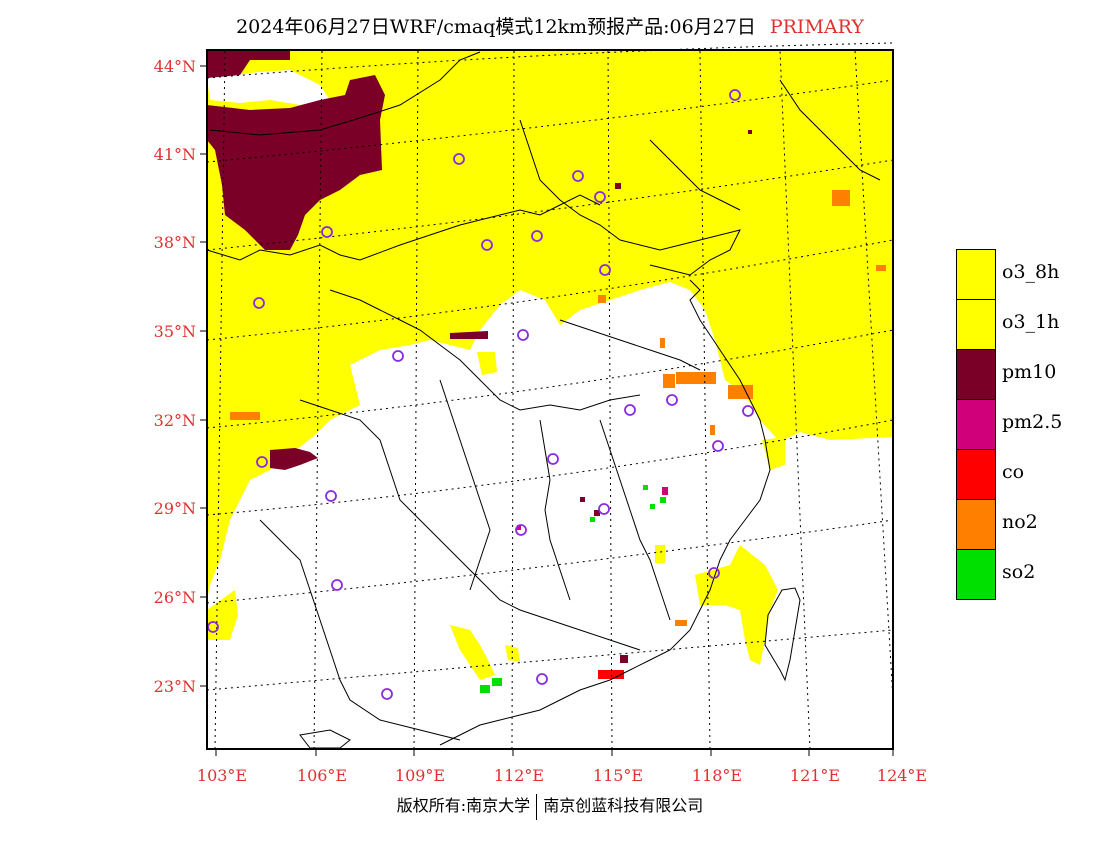 The image size is (1100, 850). What do you see at coordinates (175, 66) in the screenshot?
I see `lat-label-44: 44°N` at bounding box center [175, 66].